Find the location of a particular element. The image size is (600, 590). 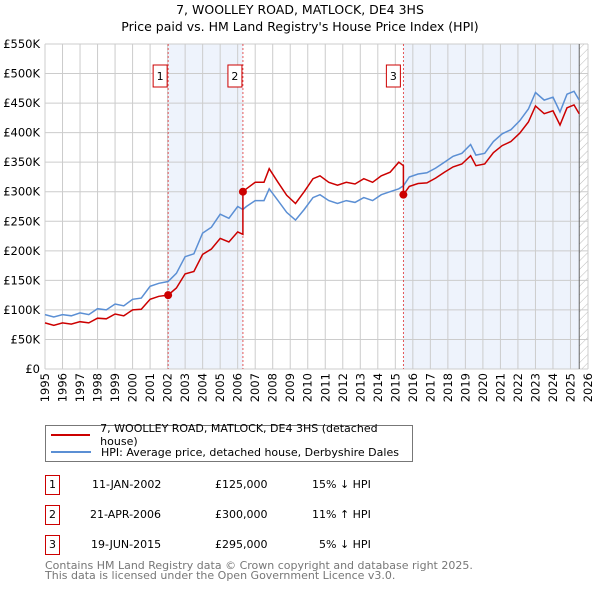

sale-marker-label: 2 is located at coordinates (234, 76).